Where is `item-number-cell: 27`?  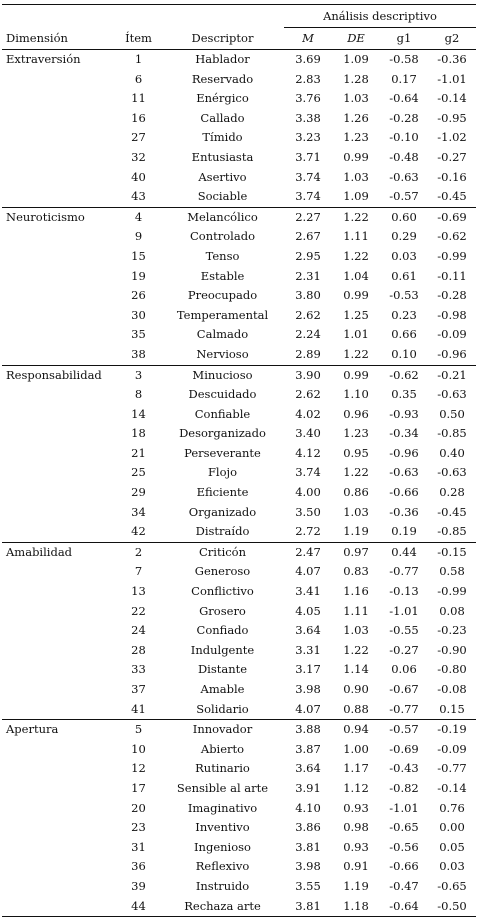 item-number-cell: 27 is located at coordinates (138, 137).